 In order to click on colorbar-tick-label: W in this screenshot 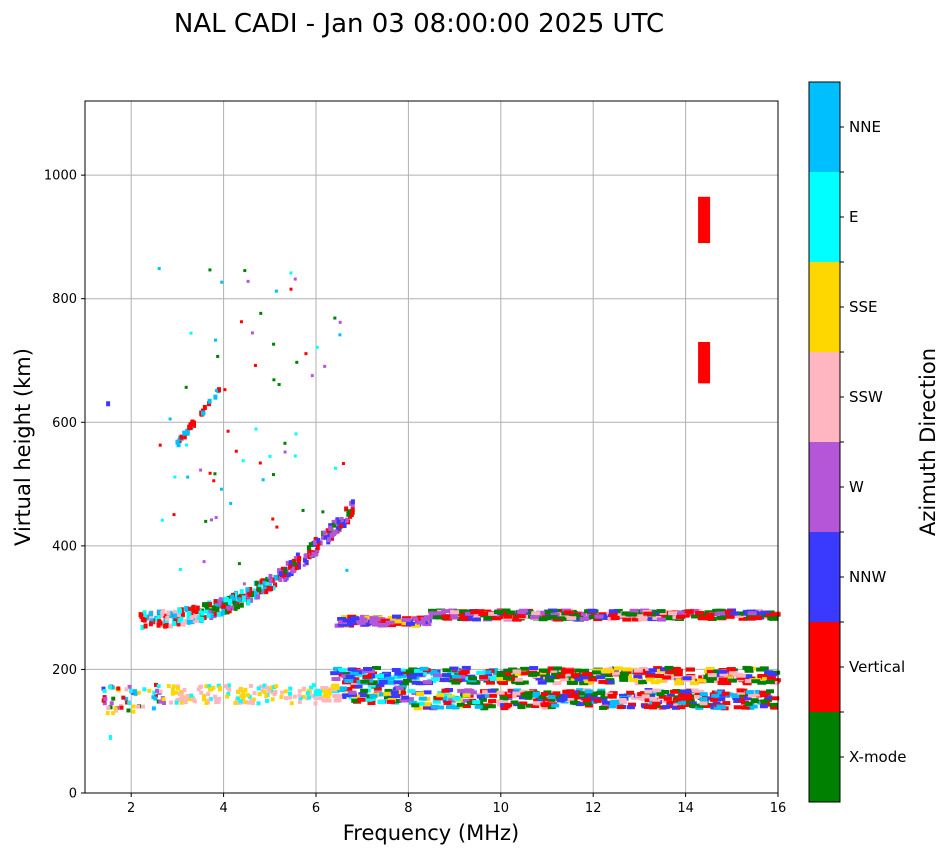, I will do `click(856, 487)`.